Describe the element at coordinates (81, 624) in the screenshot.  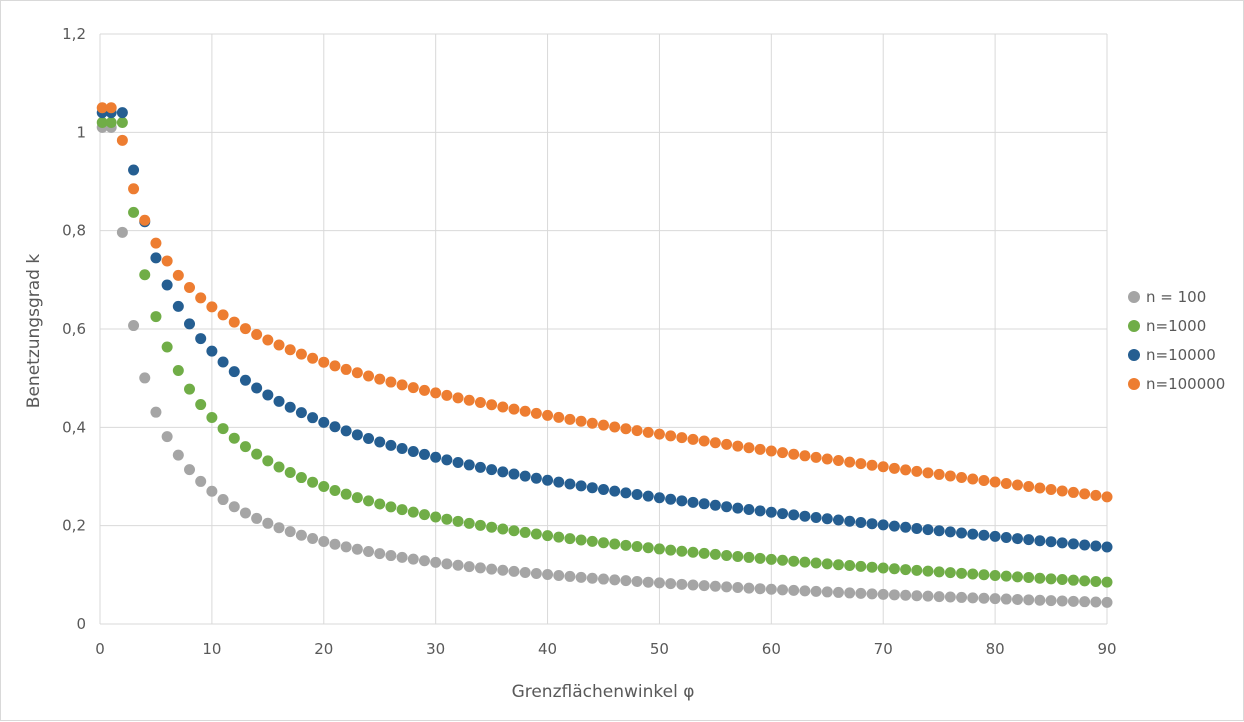
I see `y-tick-label: 0` at that location.